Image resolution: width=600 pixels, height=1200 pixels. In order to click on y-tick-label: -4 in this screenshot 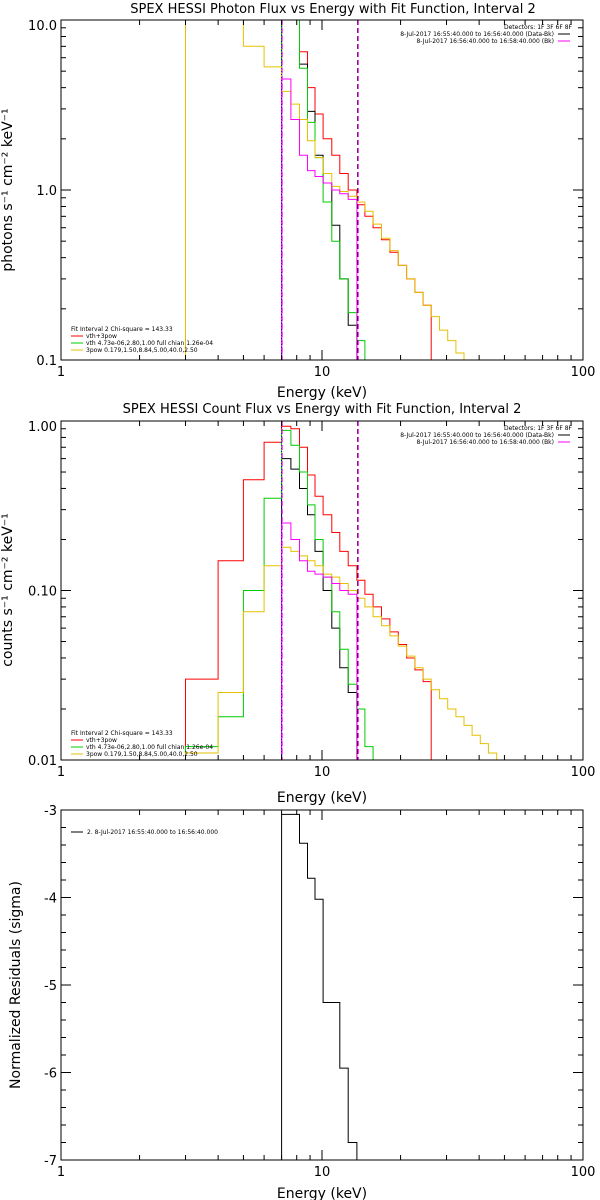, I will do `click(50, 899)`.